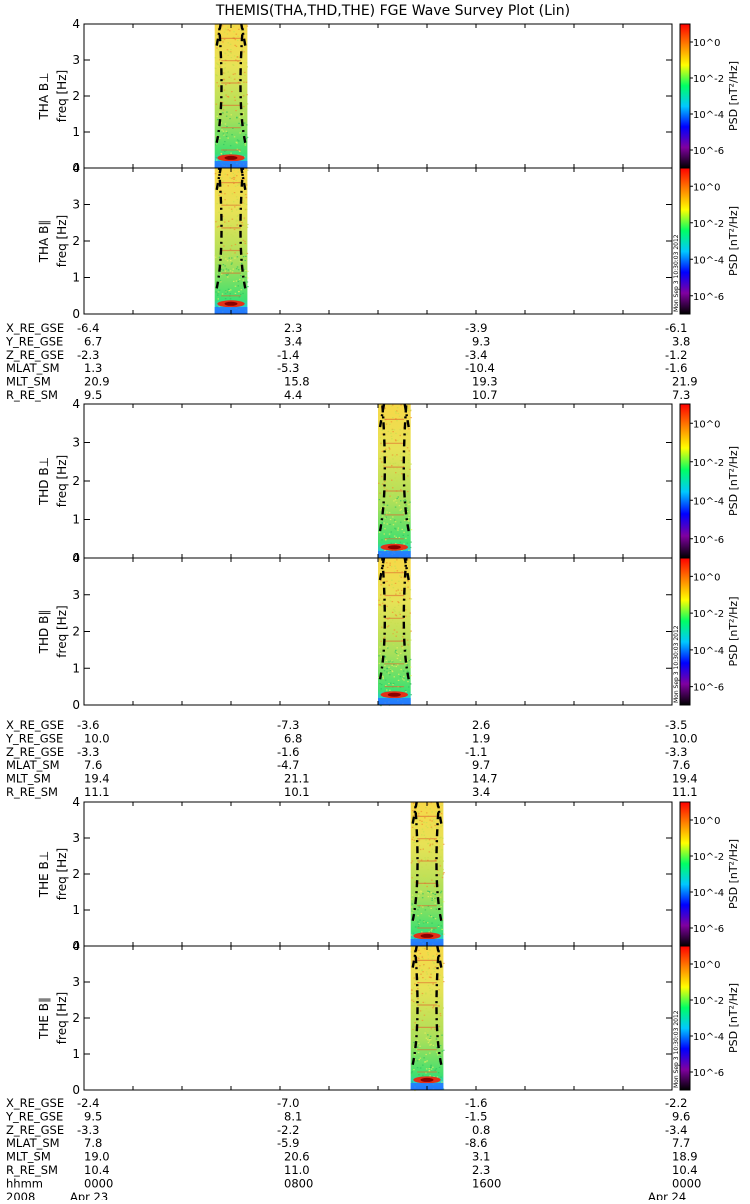 The width and height of the screenshot is (750, 1204). I want to click on panel-label: THE B∥, so click(44, 1018).